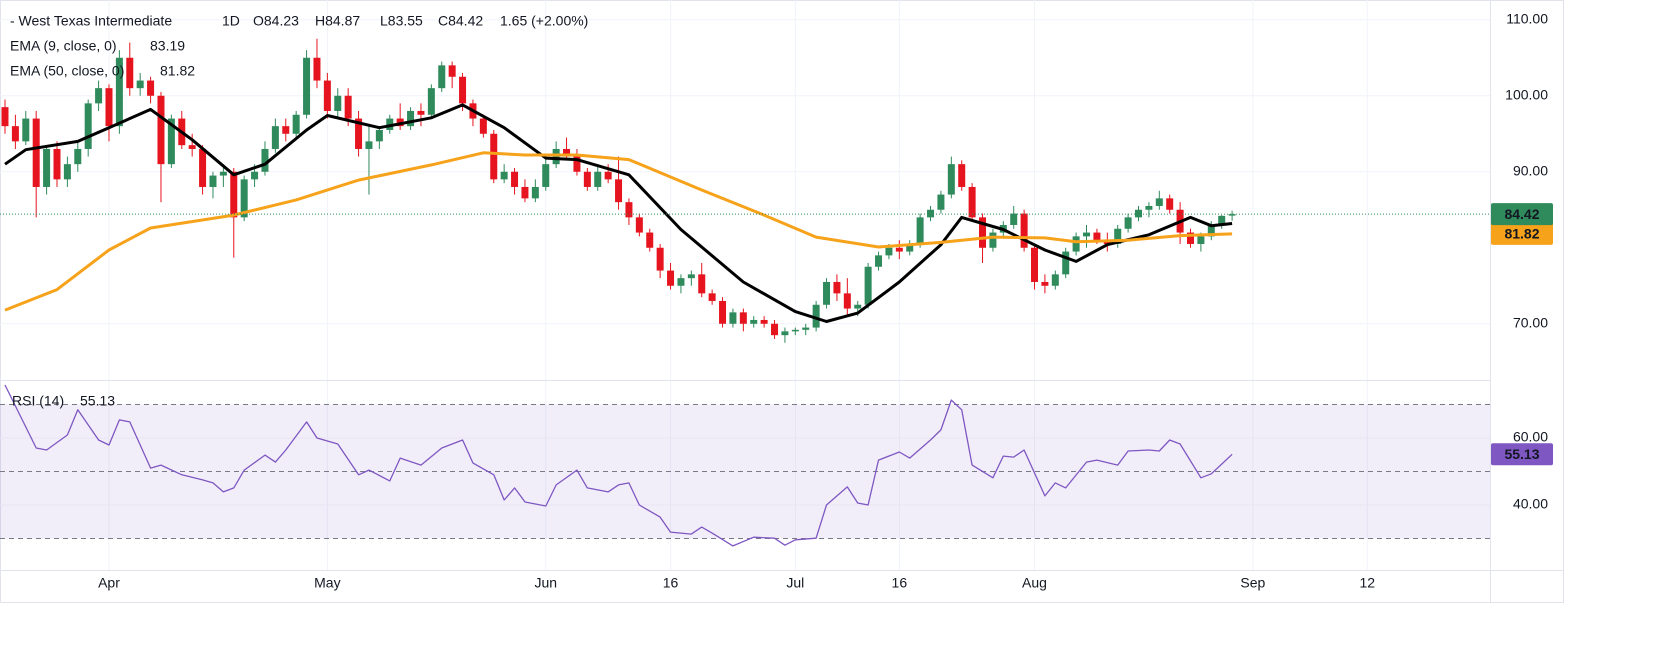 This screenshot has width=1658, height=647. I want to click on ohlc-legend-item: 1.65 (+2.00%), so click(544, 21).